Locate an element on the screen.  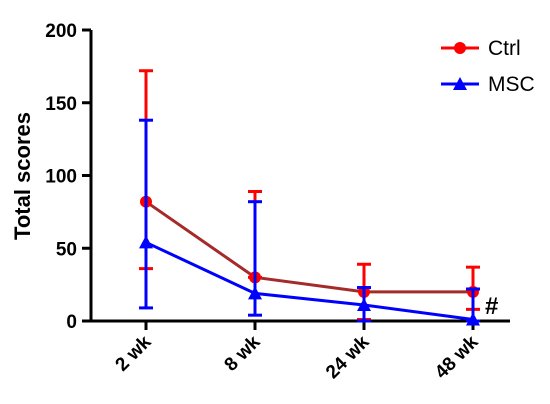
annotation-layer: # is located at coordinates (491, 306).